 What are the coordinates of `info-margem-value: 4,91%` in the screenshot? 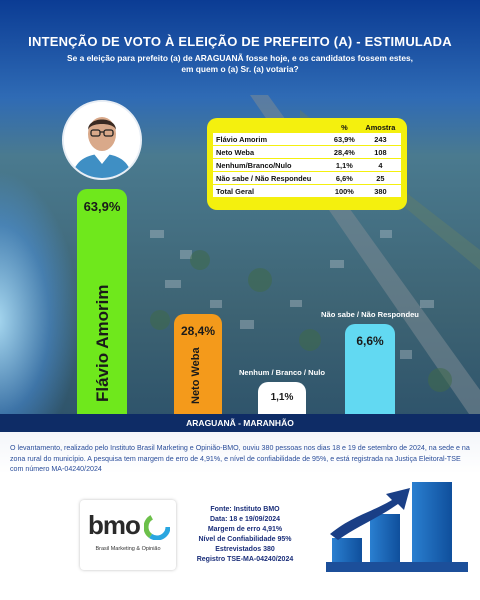 It's located at (272, 529).